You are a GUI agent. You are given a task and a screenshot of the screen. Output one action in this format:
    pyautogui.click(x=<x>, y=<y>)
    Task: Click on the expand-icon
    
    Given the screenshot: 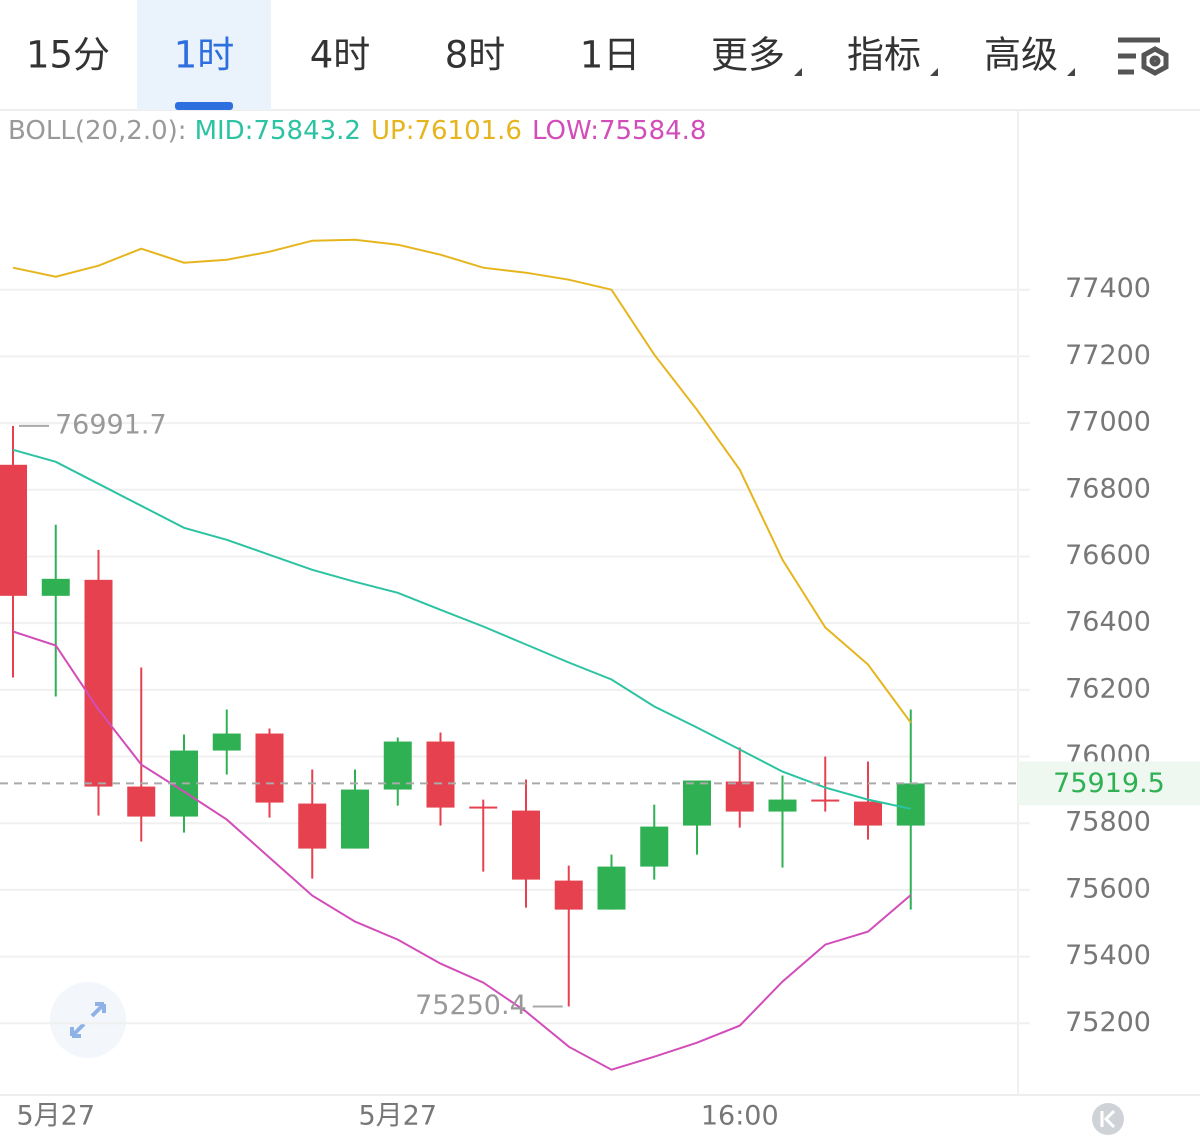 What is the action you would take?
    pyautogui.click(x=88, y=1020)
    